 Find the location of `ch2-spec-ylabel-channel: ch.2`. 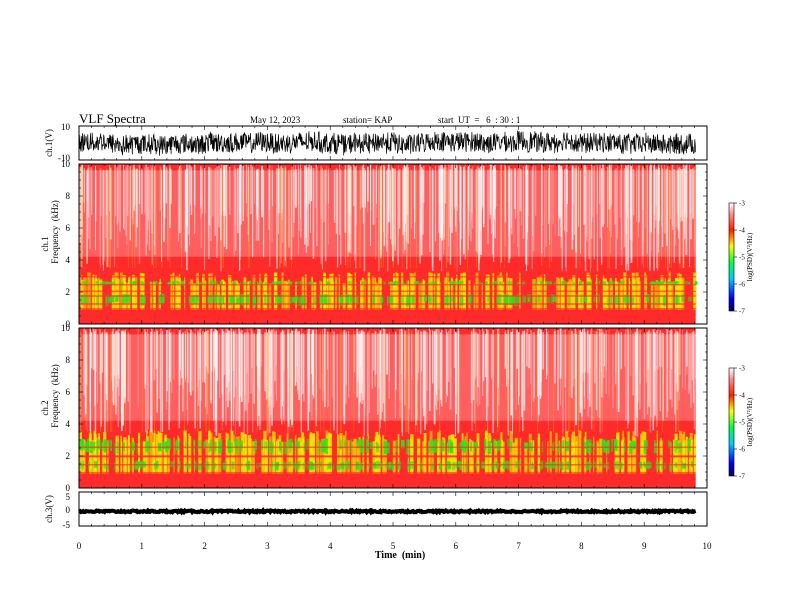

ch2-spec-ylabel-channel: ch.2 is located at coordinates (45, 407).